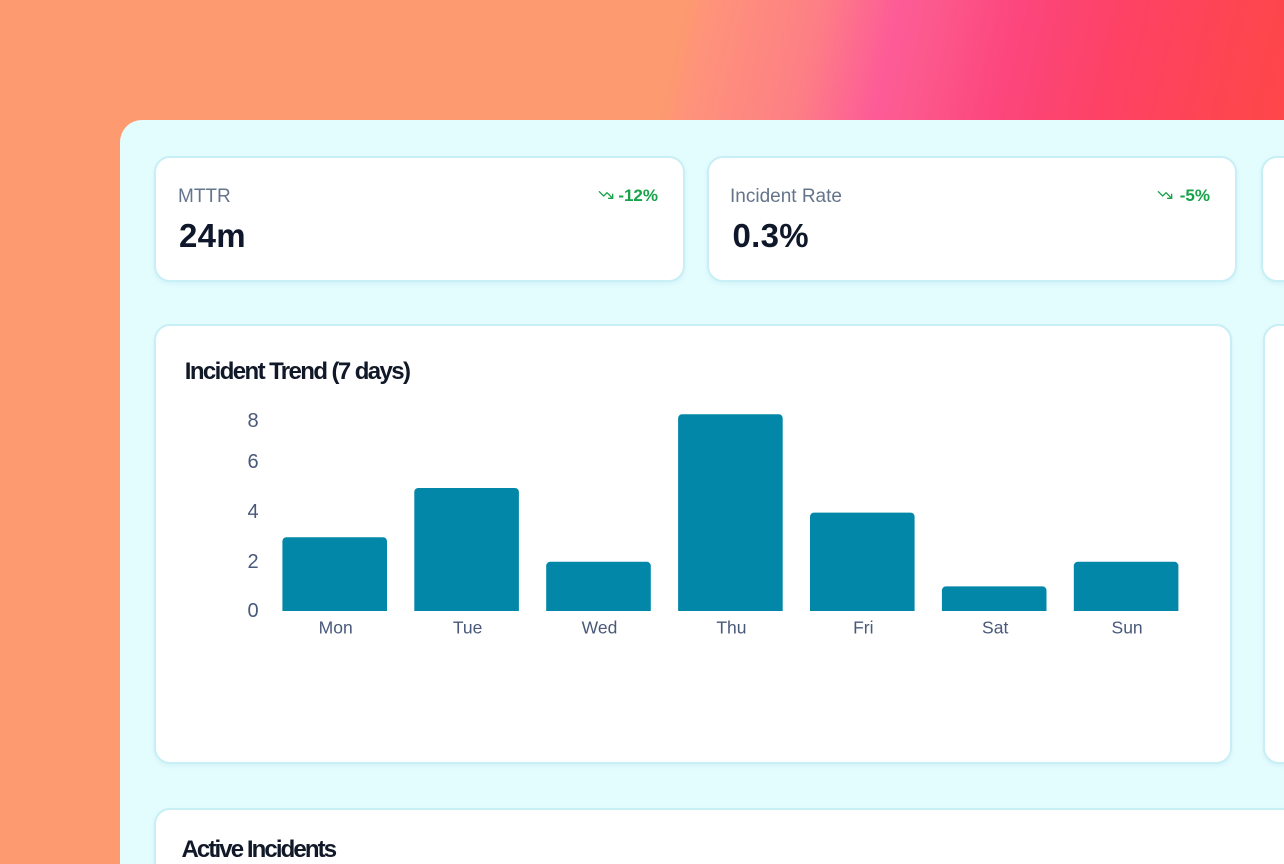 This screenshot has height=864, width=1284. Describe the element at coordinates (995, 627) in the screenshot. I see `svg-text: Sat` at that location.